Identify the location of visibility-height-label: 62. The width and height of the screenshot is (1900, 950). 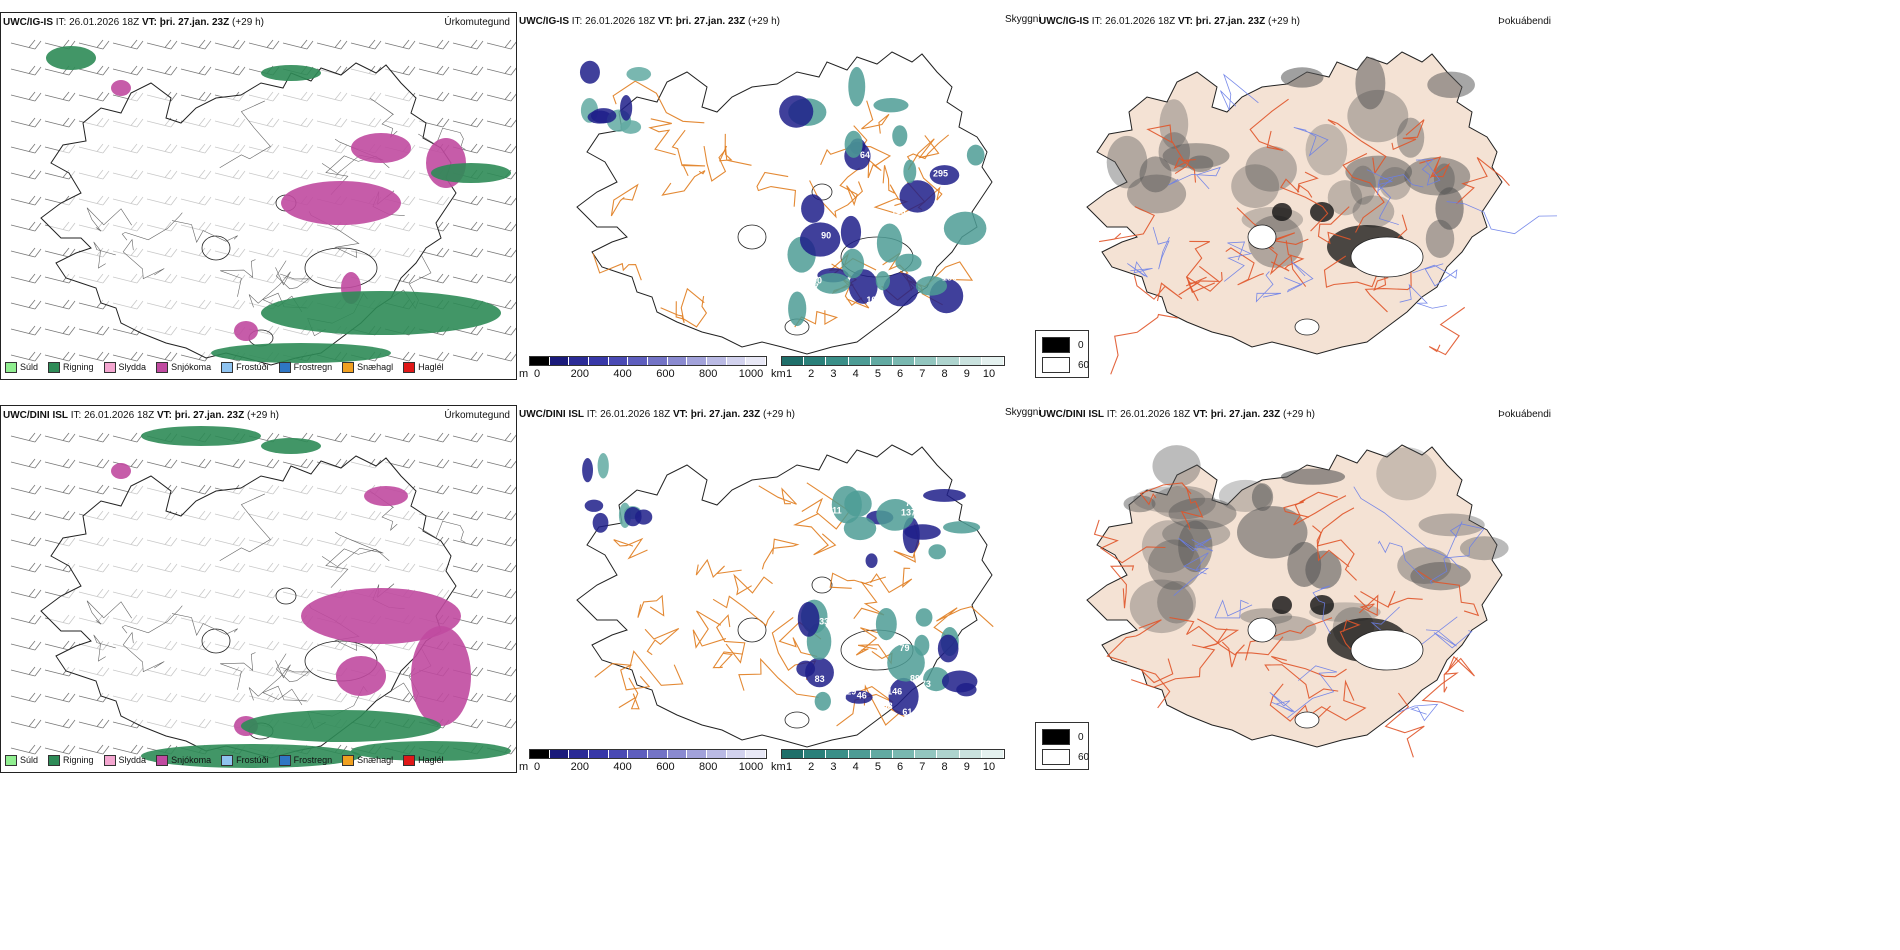
(909, 486).